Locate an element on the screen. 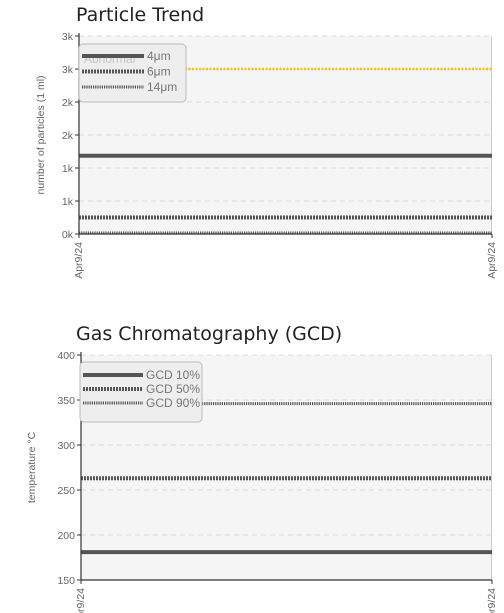 The image size is (504, 613). legend-label: GCD 50% is located at coordinates (173, 389).